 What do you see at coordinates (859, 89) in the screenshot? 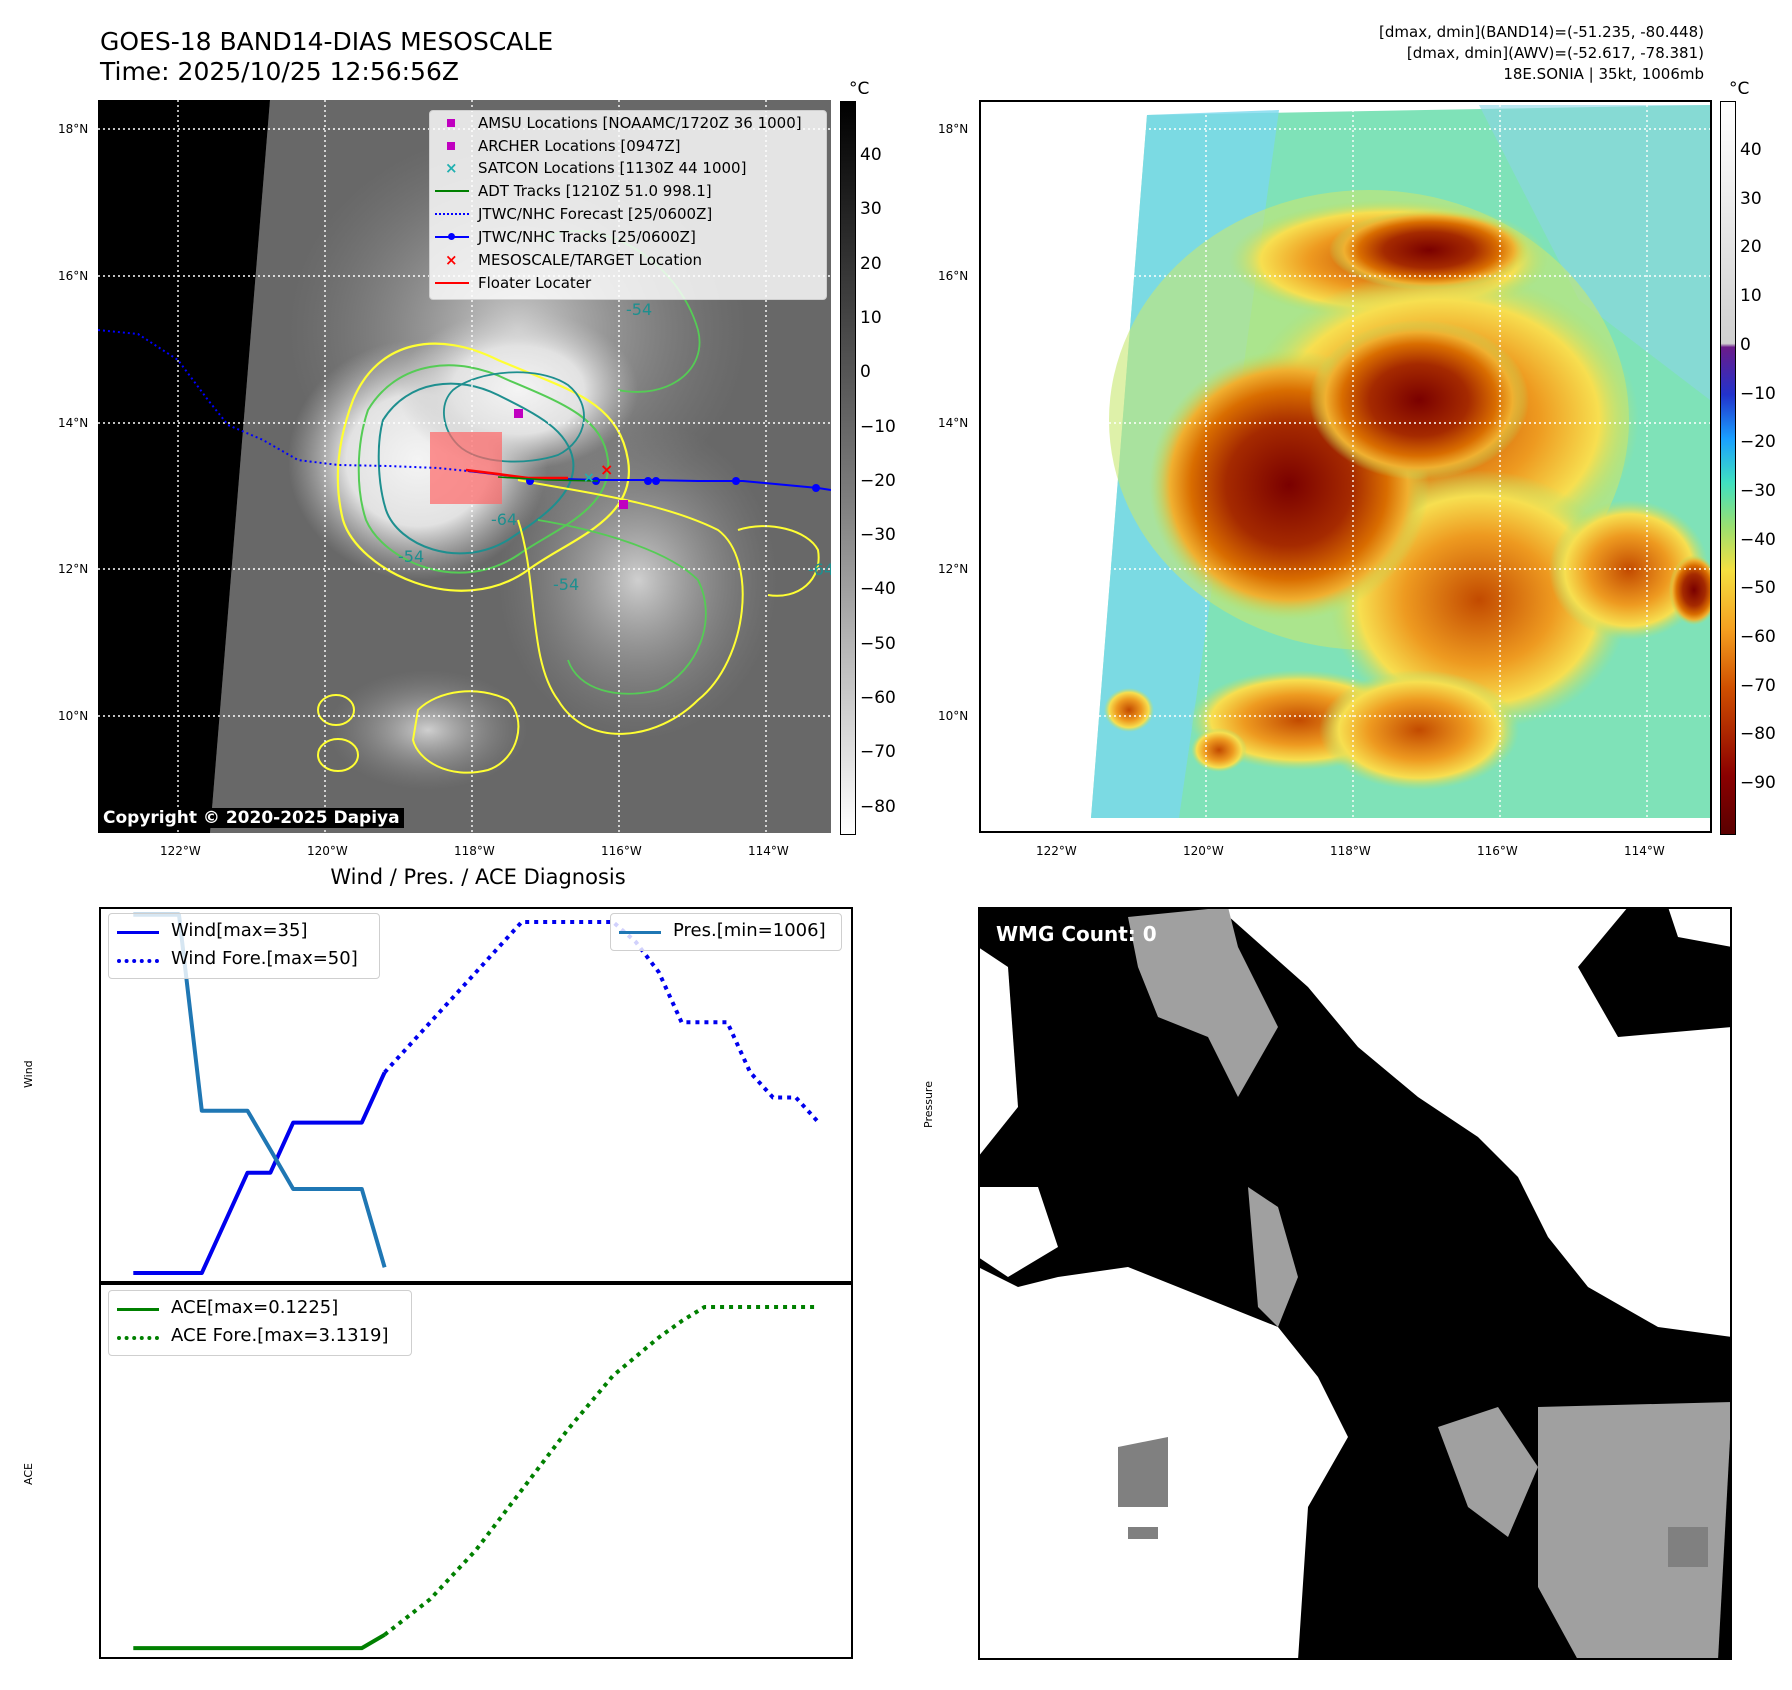
I see `colorbar-left-unit: °C` at bounding box center [859, 89].